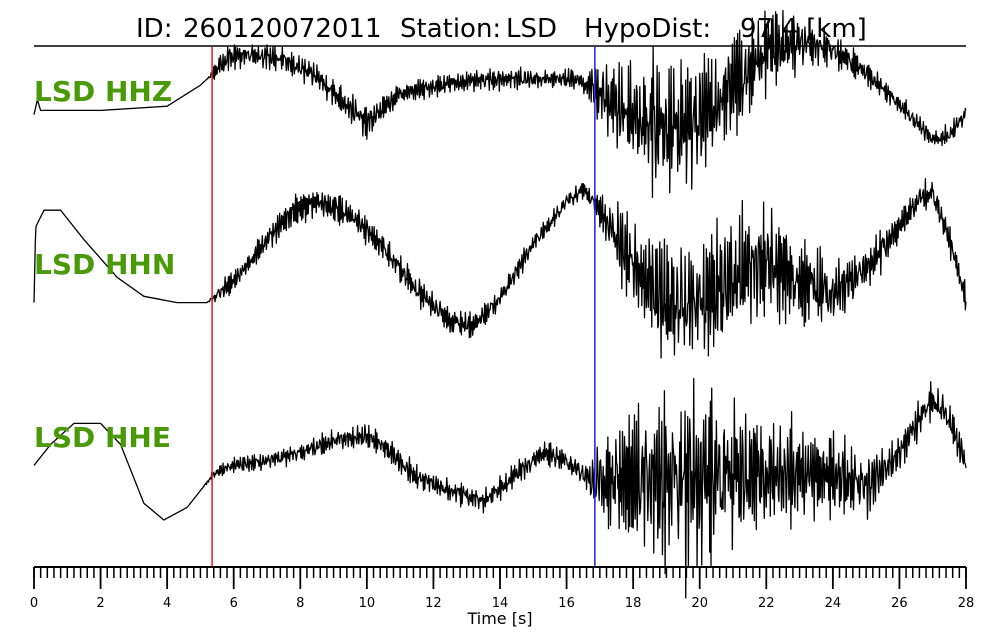 The height and width of the screenshot is (640, 1000). I want to click on tick-label: 26, so click(899, 603).